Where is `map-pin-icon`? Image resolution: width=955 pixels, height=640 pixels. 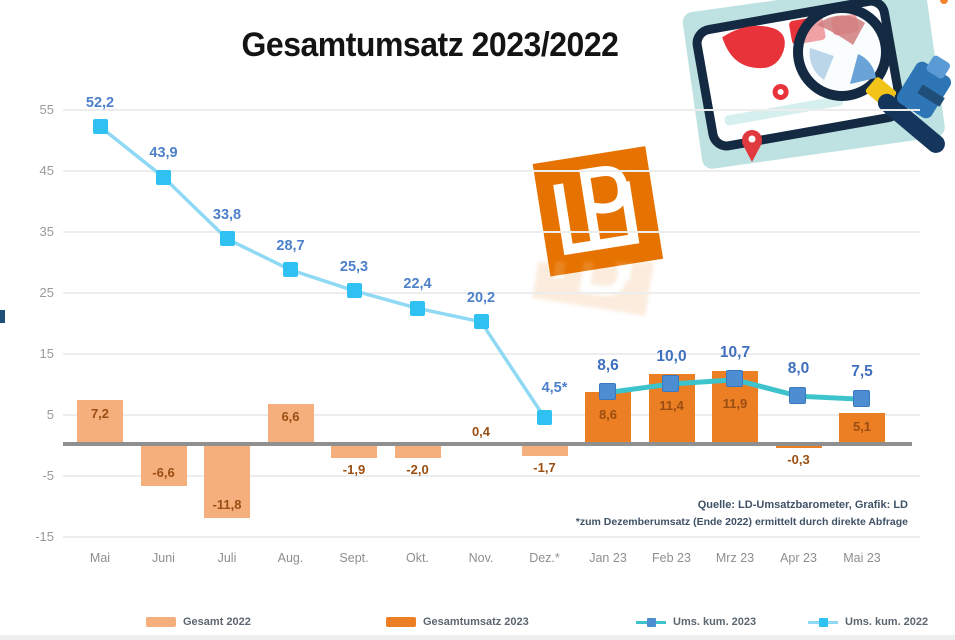 map-pin-icon is located at coordinates (752, 146).